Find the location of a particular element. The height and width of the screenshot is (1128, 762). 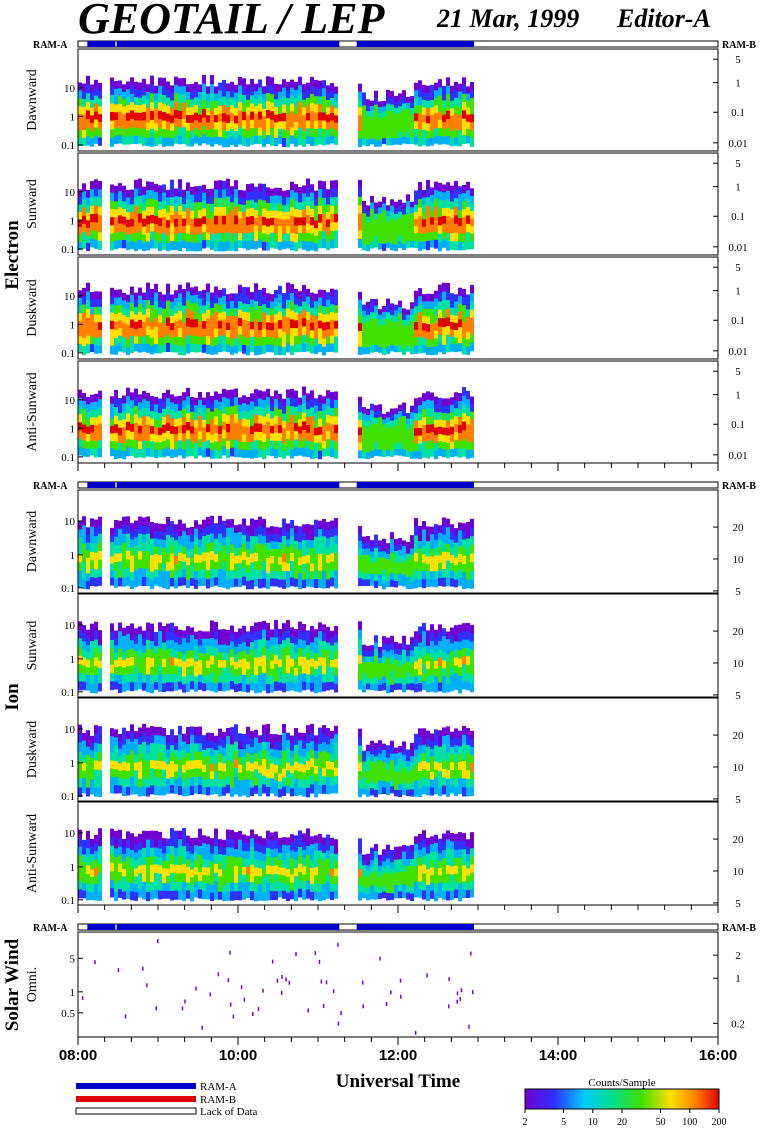

panel-label: Anti-Sunward is located at coordinates (32, 411).